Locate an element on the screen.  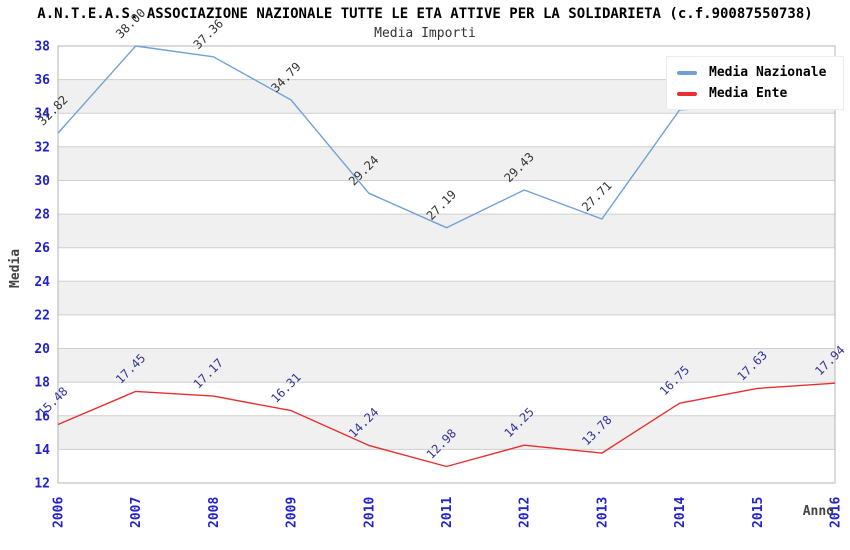
svg-text: 2011 is located at coordinates (447, 512).